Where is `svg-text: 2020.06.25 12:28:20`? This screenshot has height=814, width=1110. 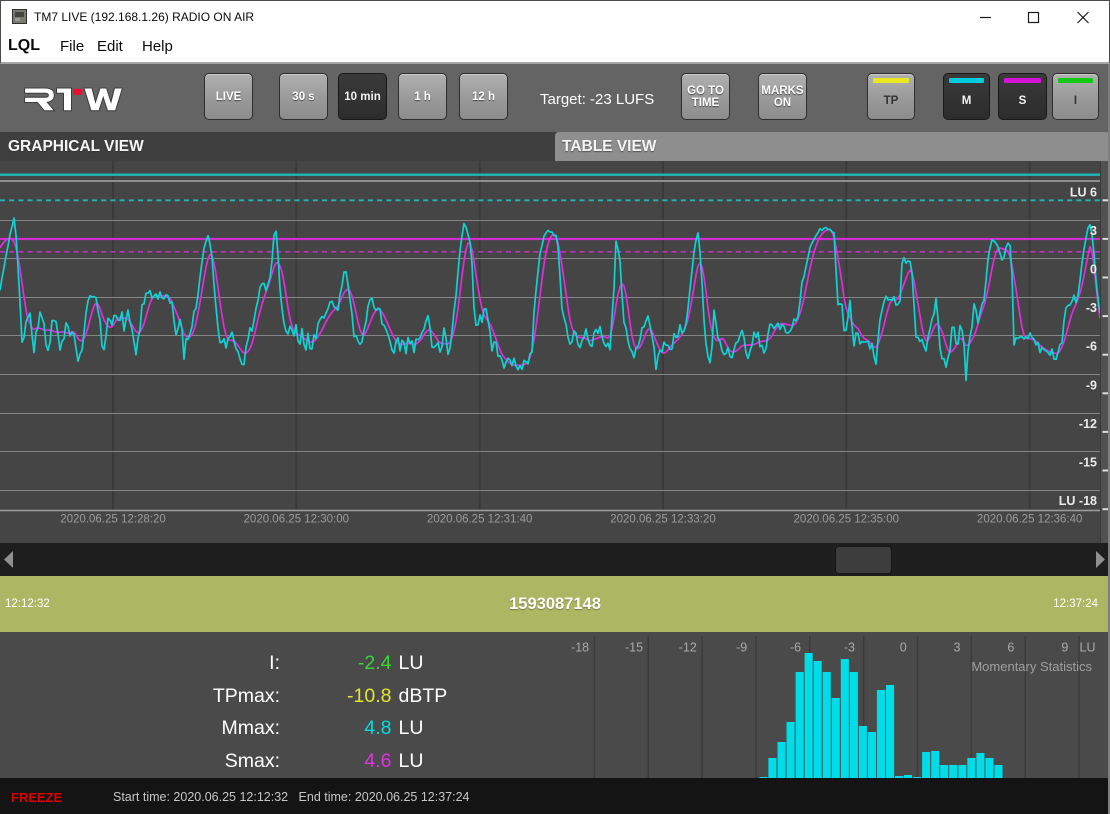
svg-text: 2020.06.25 12:28:20 is located at coordinates (113, 520).